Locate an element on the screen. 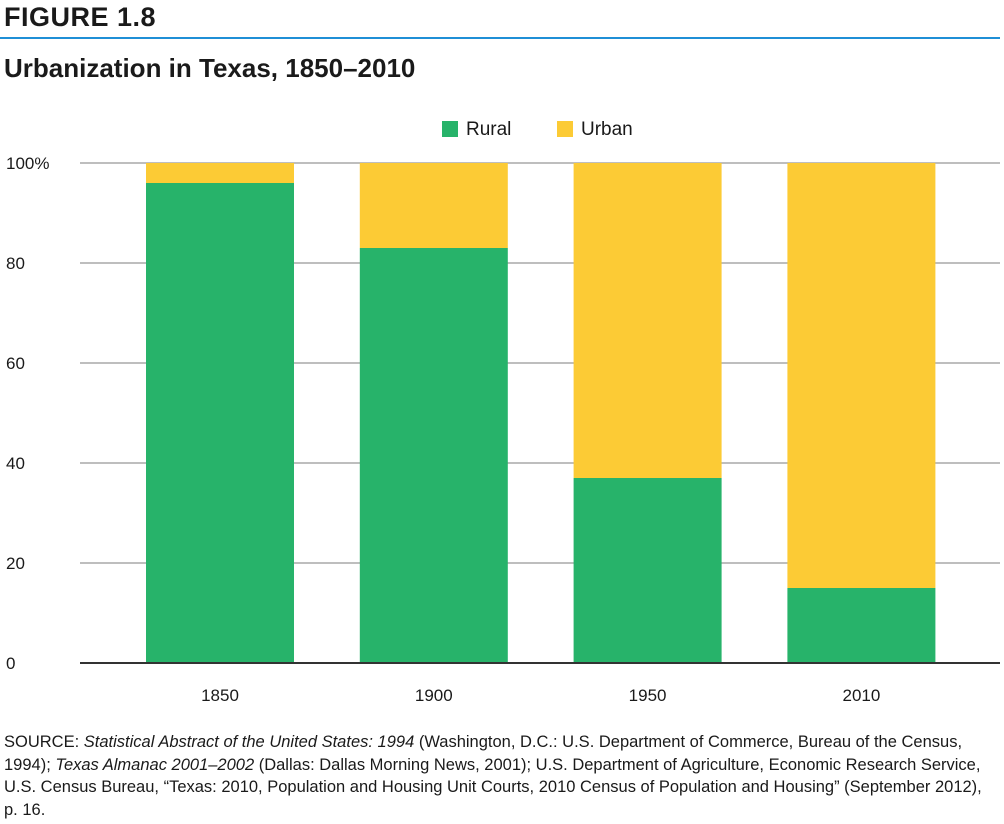 This screenshot has height=824, width=1004. y-tick-label: 40 is located at coordinates (15, 463).